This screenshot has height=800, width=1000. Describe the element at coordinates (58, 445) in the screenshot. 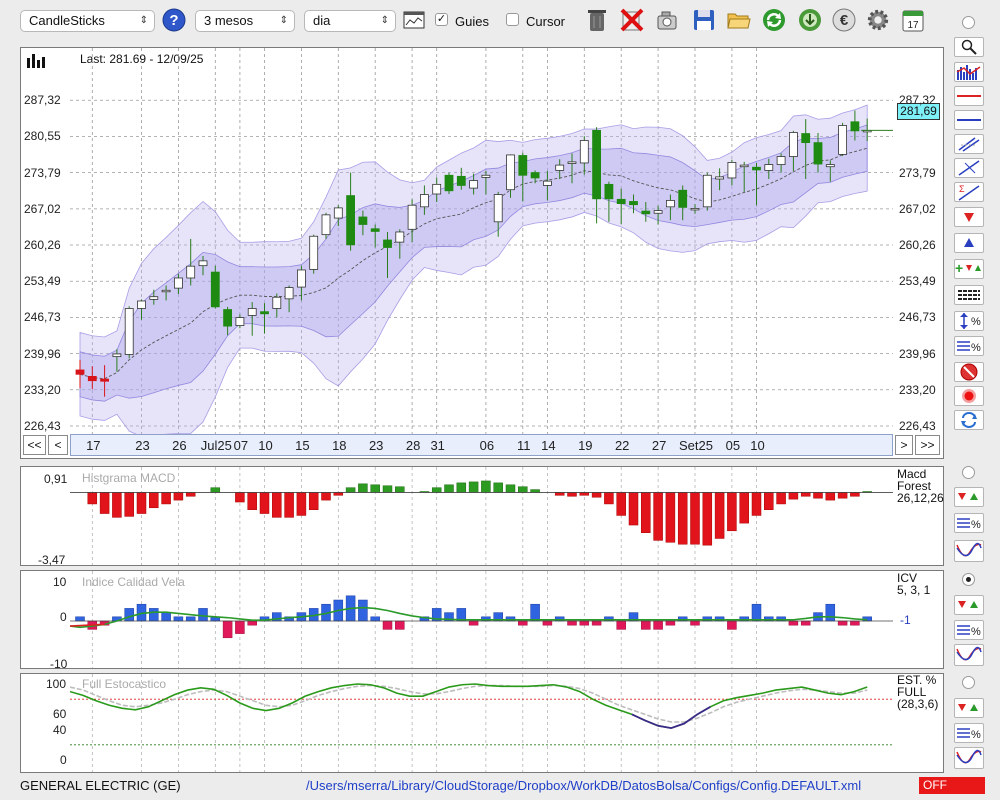

I see `scroll-prev-button: <` at that location.